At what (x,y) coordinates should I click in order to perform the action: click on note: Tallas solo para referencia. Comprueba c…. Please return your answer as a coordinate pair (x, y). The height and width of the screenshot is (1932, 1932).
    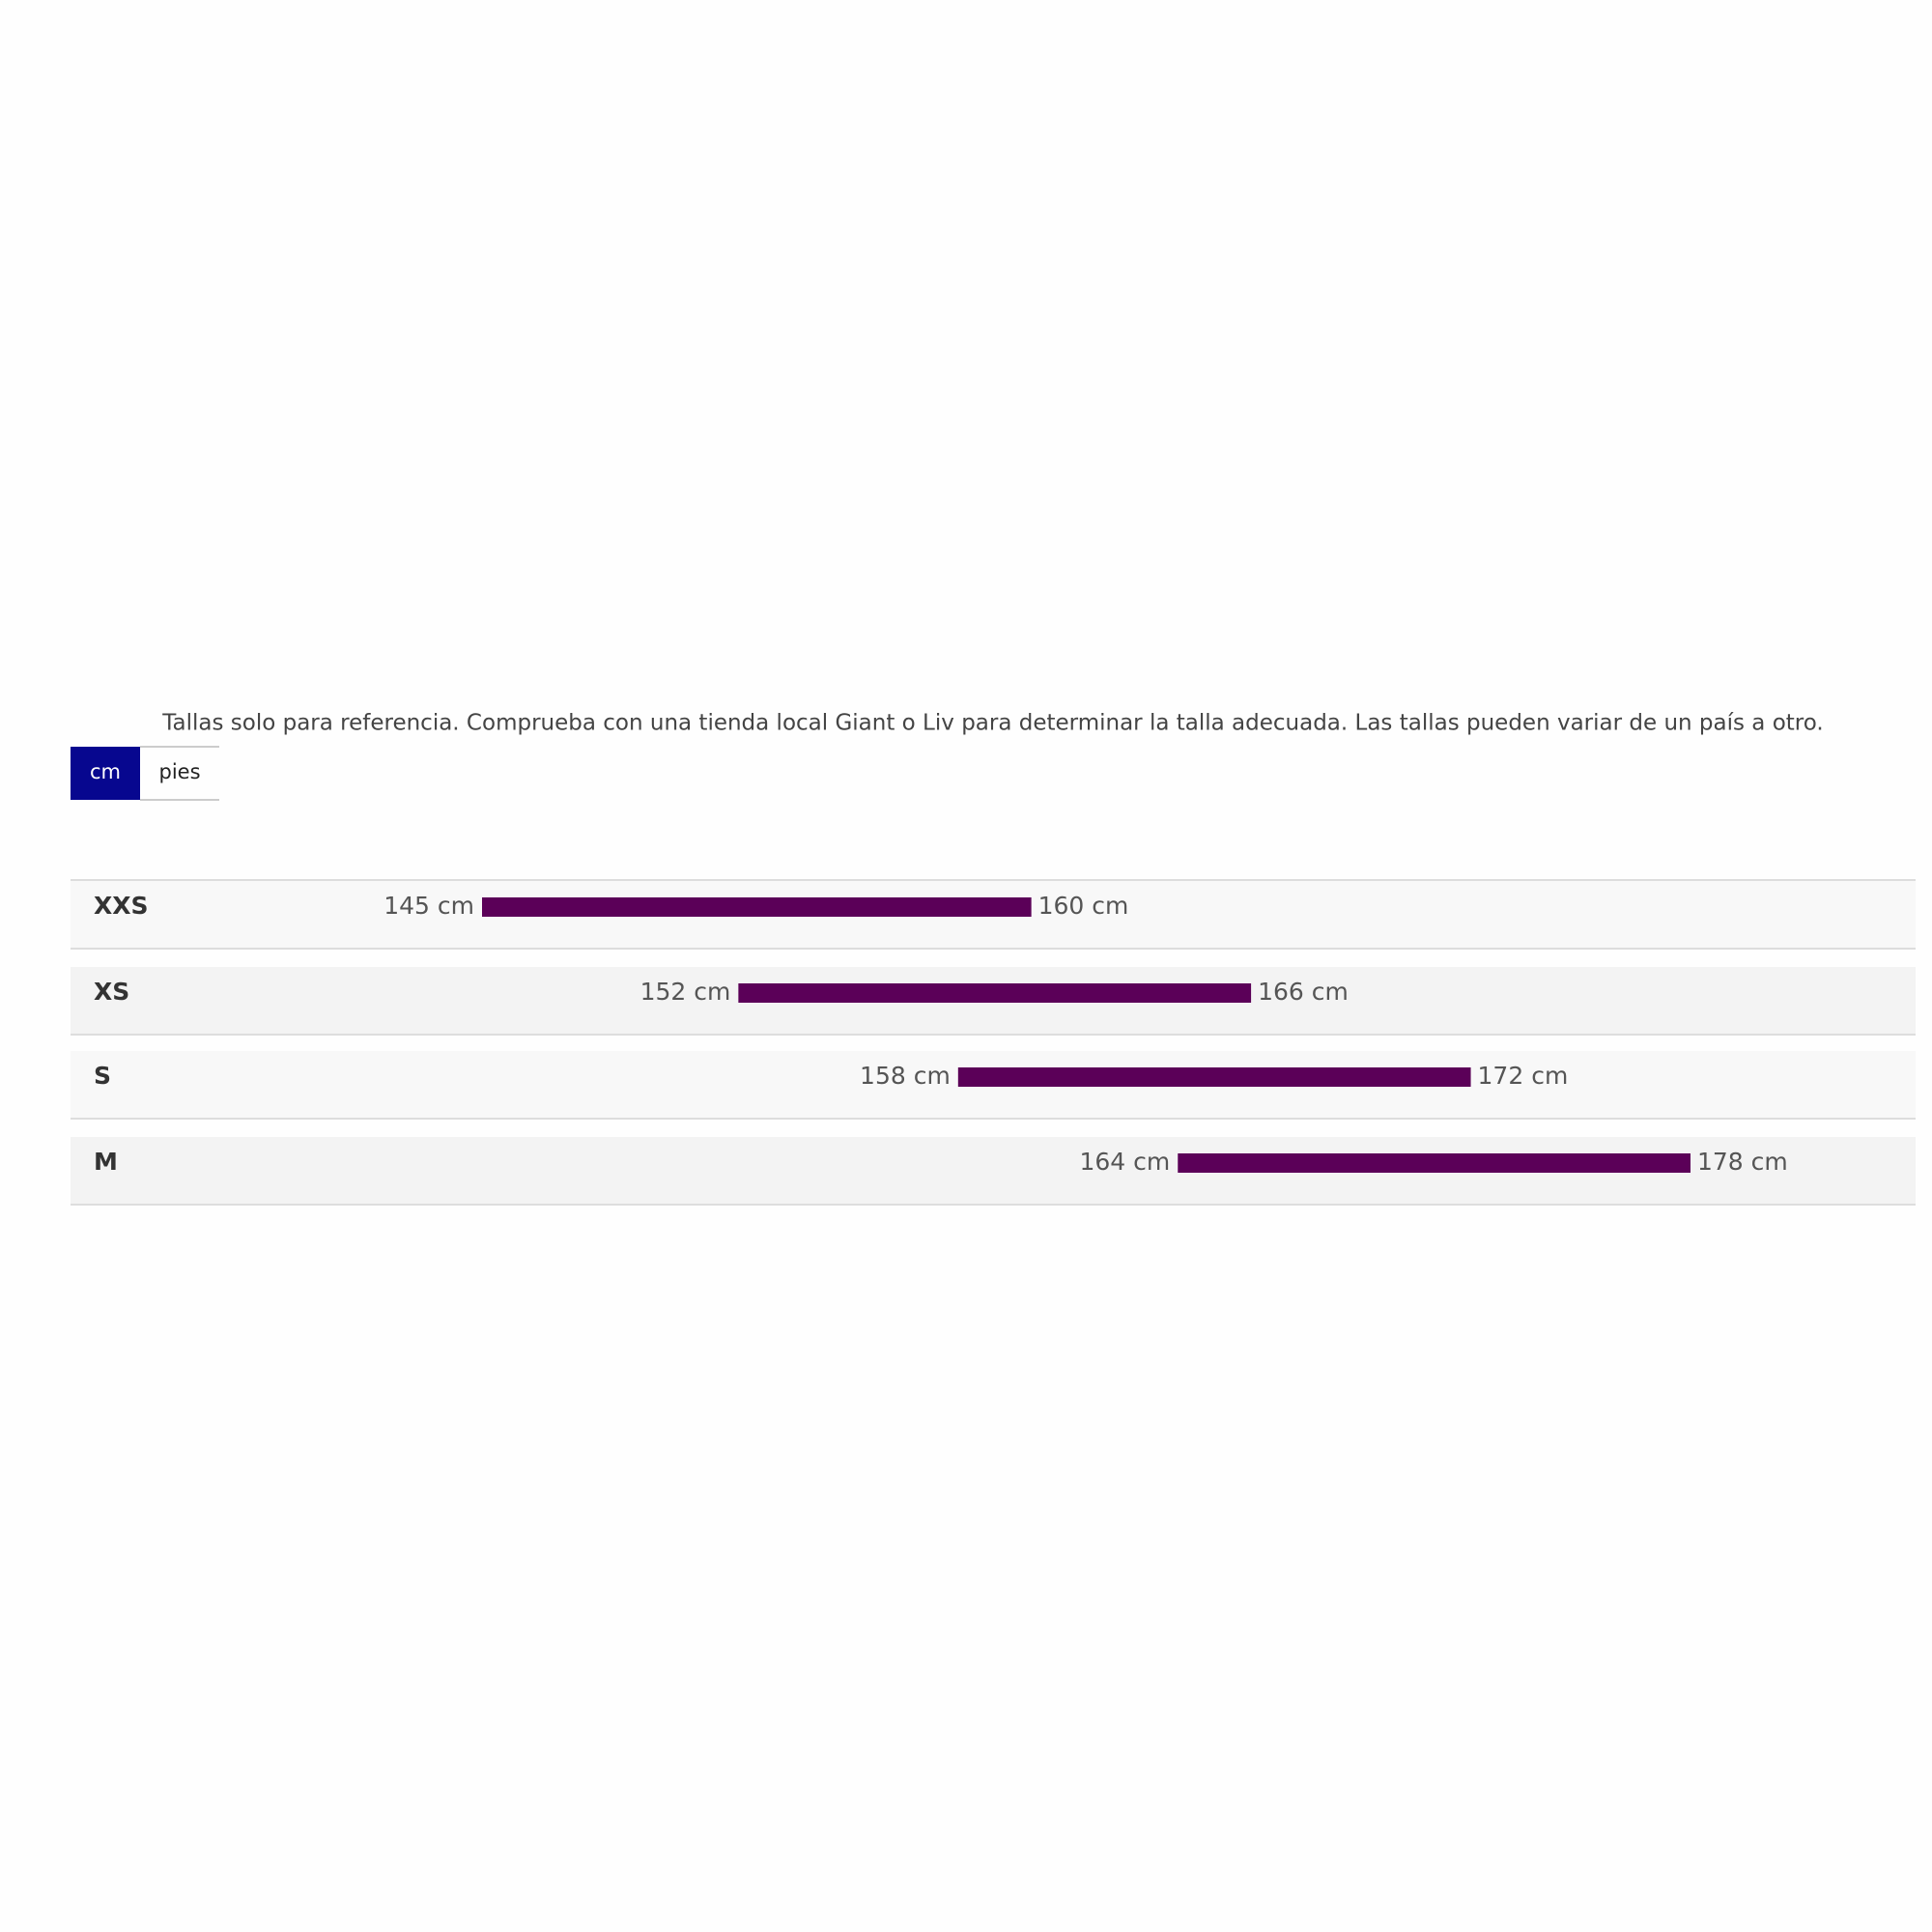
    Looking at the image, I should click on (992, 723).